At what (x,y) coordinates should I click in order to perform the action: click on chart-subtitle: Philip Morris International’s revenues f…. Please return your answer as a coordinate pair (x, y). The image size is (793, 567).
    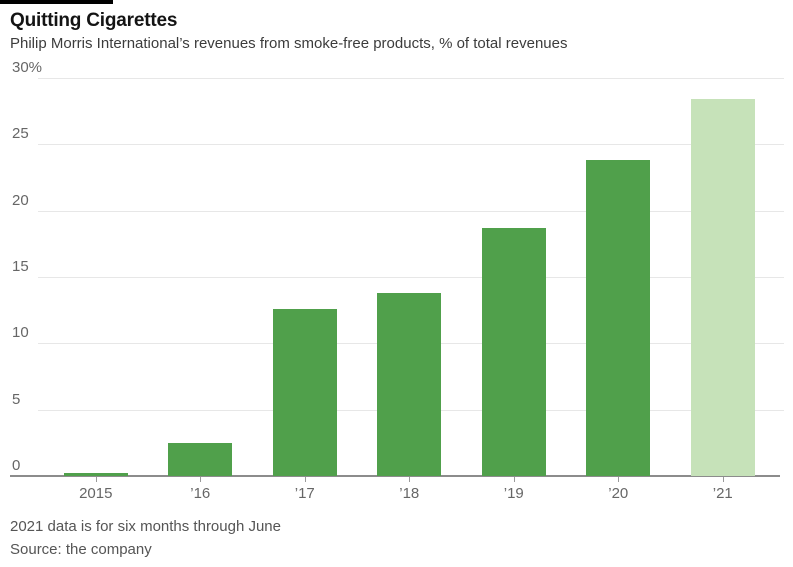
    Looking at the image, I should click on (289, 43).